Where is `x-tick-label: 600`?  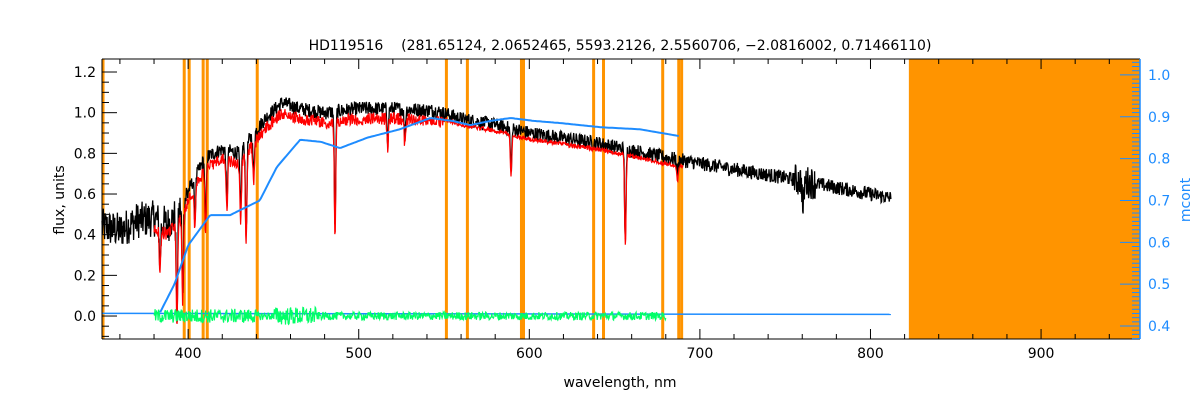
x-tick-label: 600 is located at coordinates (529, 354).